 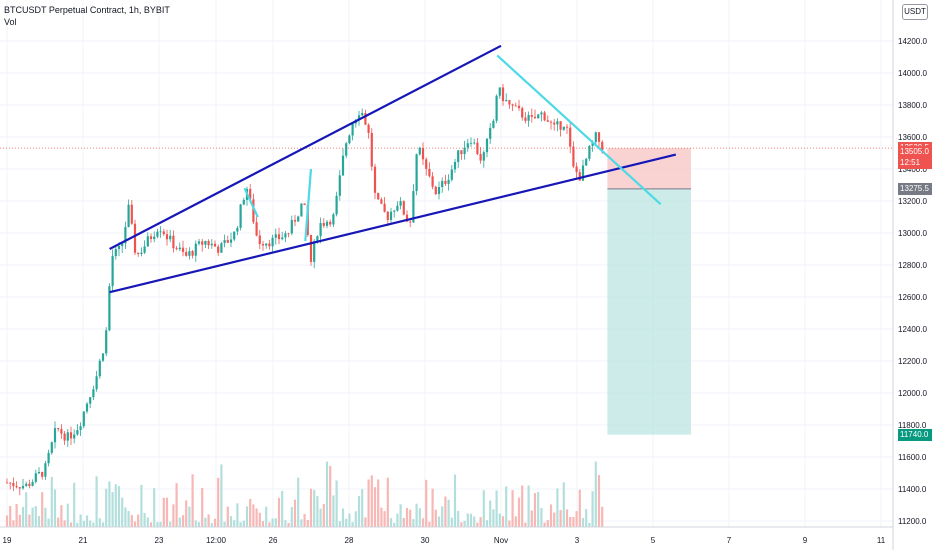 What do you see at coordinates (729, 540) in the screenshot?
I see `x-tick-label: 7` at bounding box center [729, 540].